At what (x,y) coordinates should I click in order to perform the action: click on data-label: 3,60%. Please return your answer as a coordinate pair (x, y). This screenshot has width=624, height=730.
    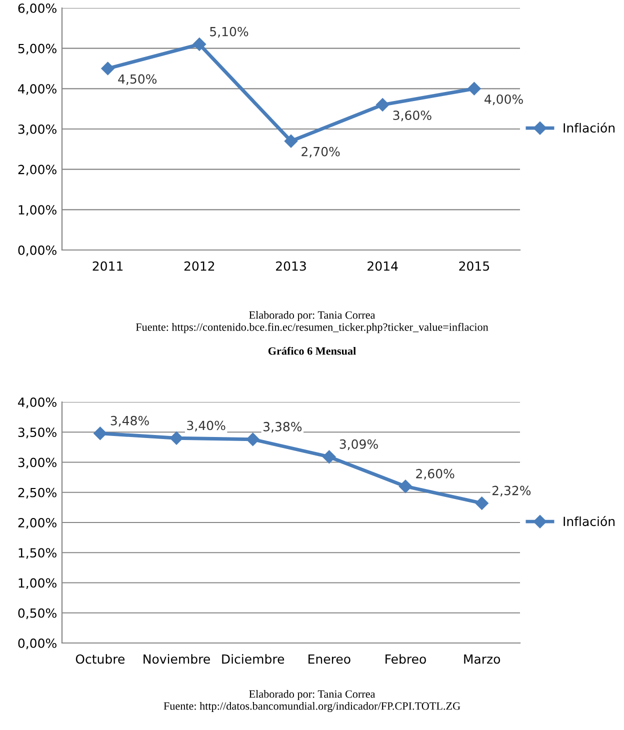
    Looking at the image, I should click on (412, 116).